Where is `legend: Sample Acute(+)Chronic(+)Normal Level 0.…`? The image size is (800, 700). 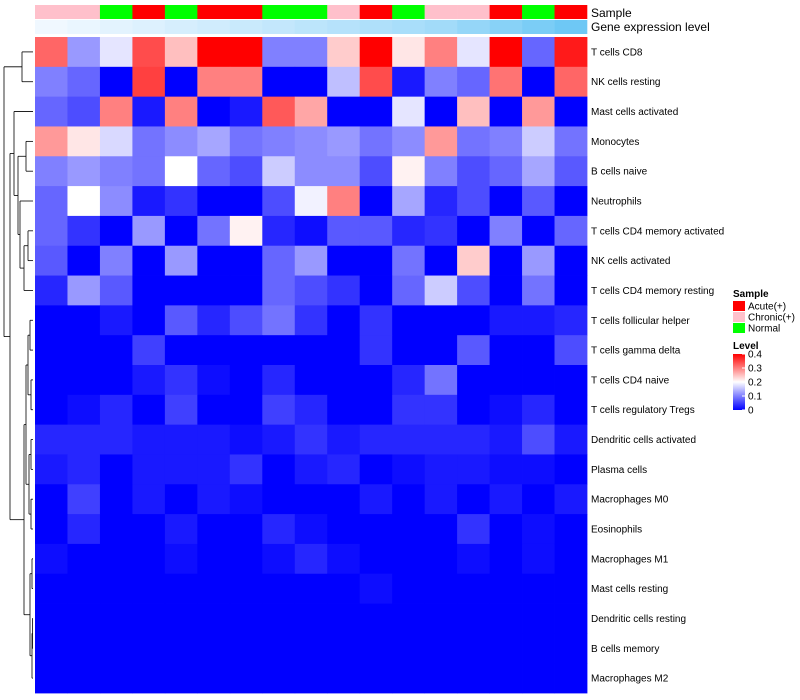 legend: Sample Acute(+)Chronic(+)Normal Level 0.… is located at coordinates (764, 353).